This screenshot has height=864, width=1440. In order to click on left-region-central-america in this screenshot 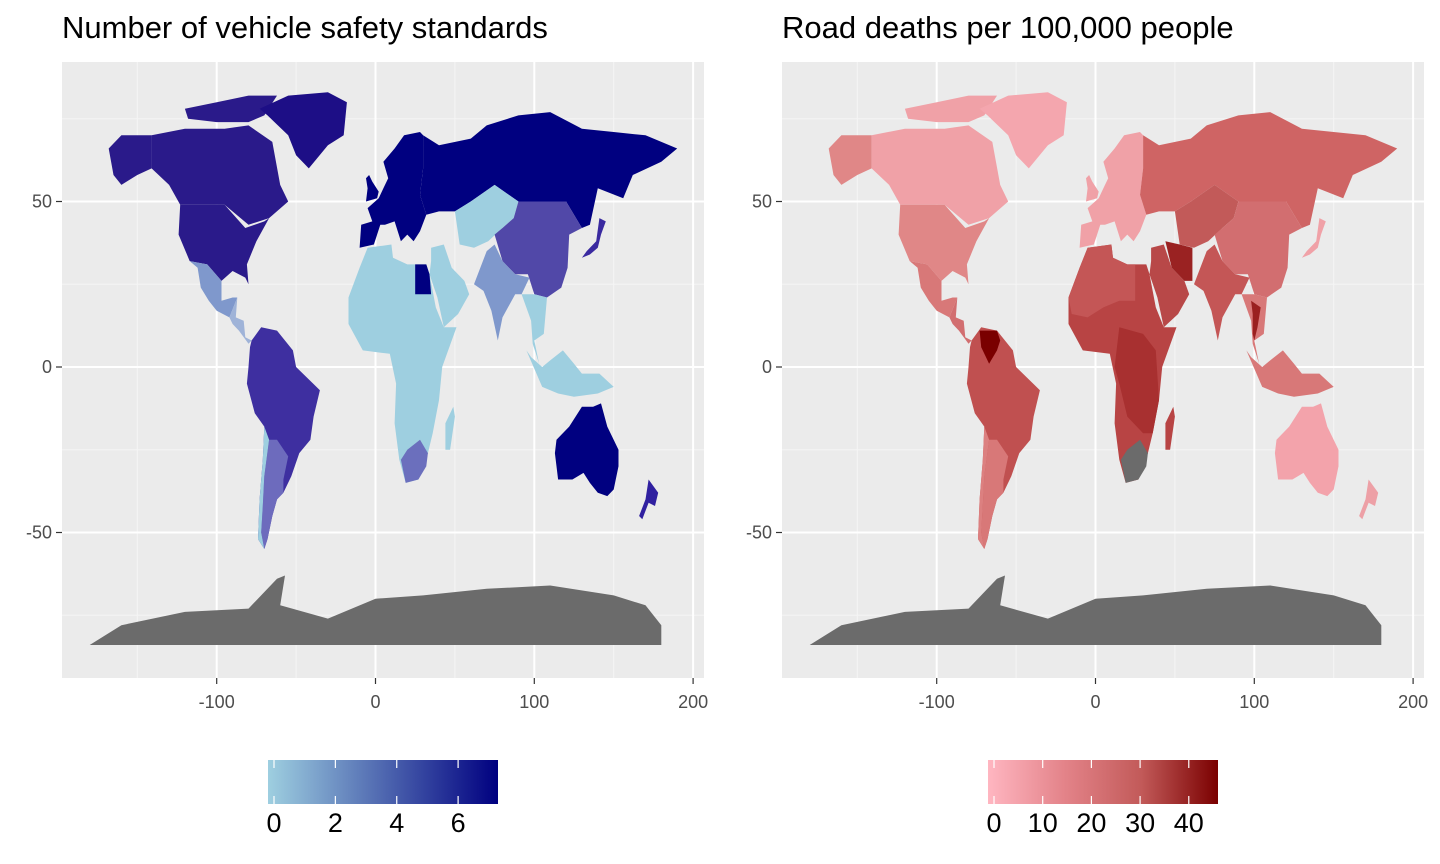, I will do `click(240, 320)`.